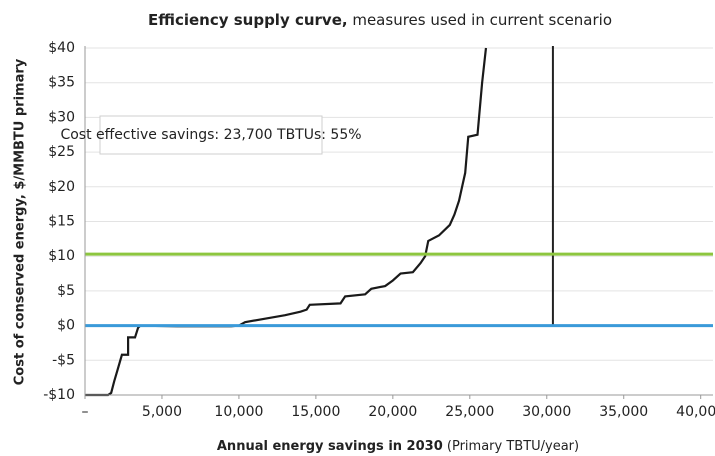  I want to click on y-tick-label: $15, so click(61, 222).